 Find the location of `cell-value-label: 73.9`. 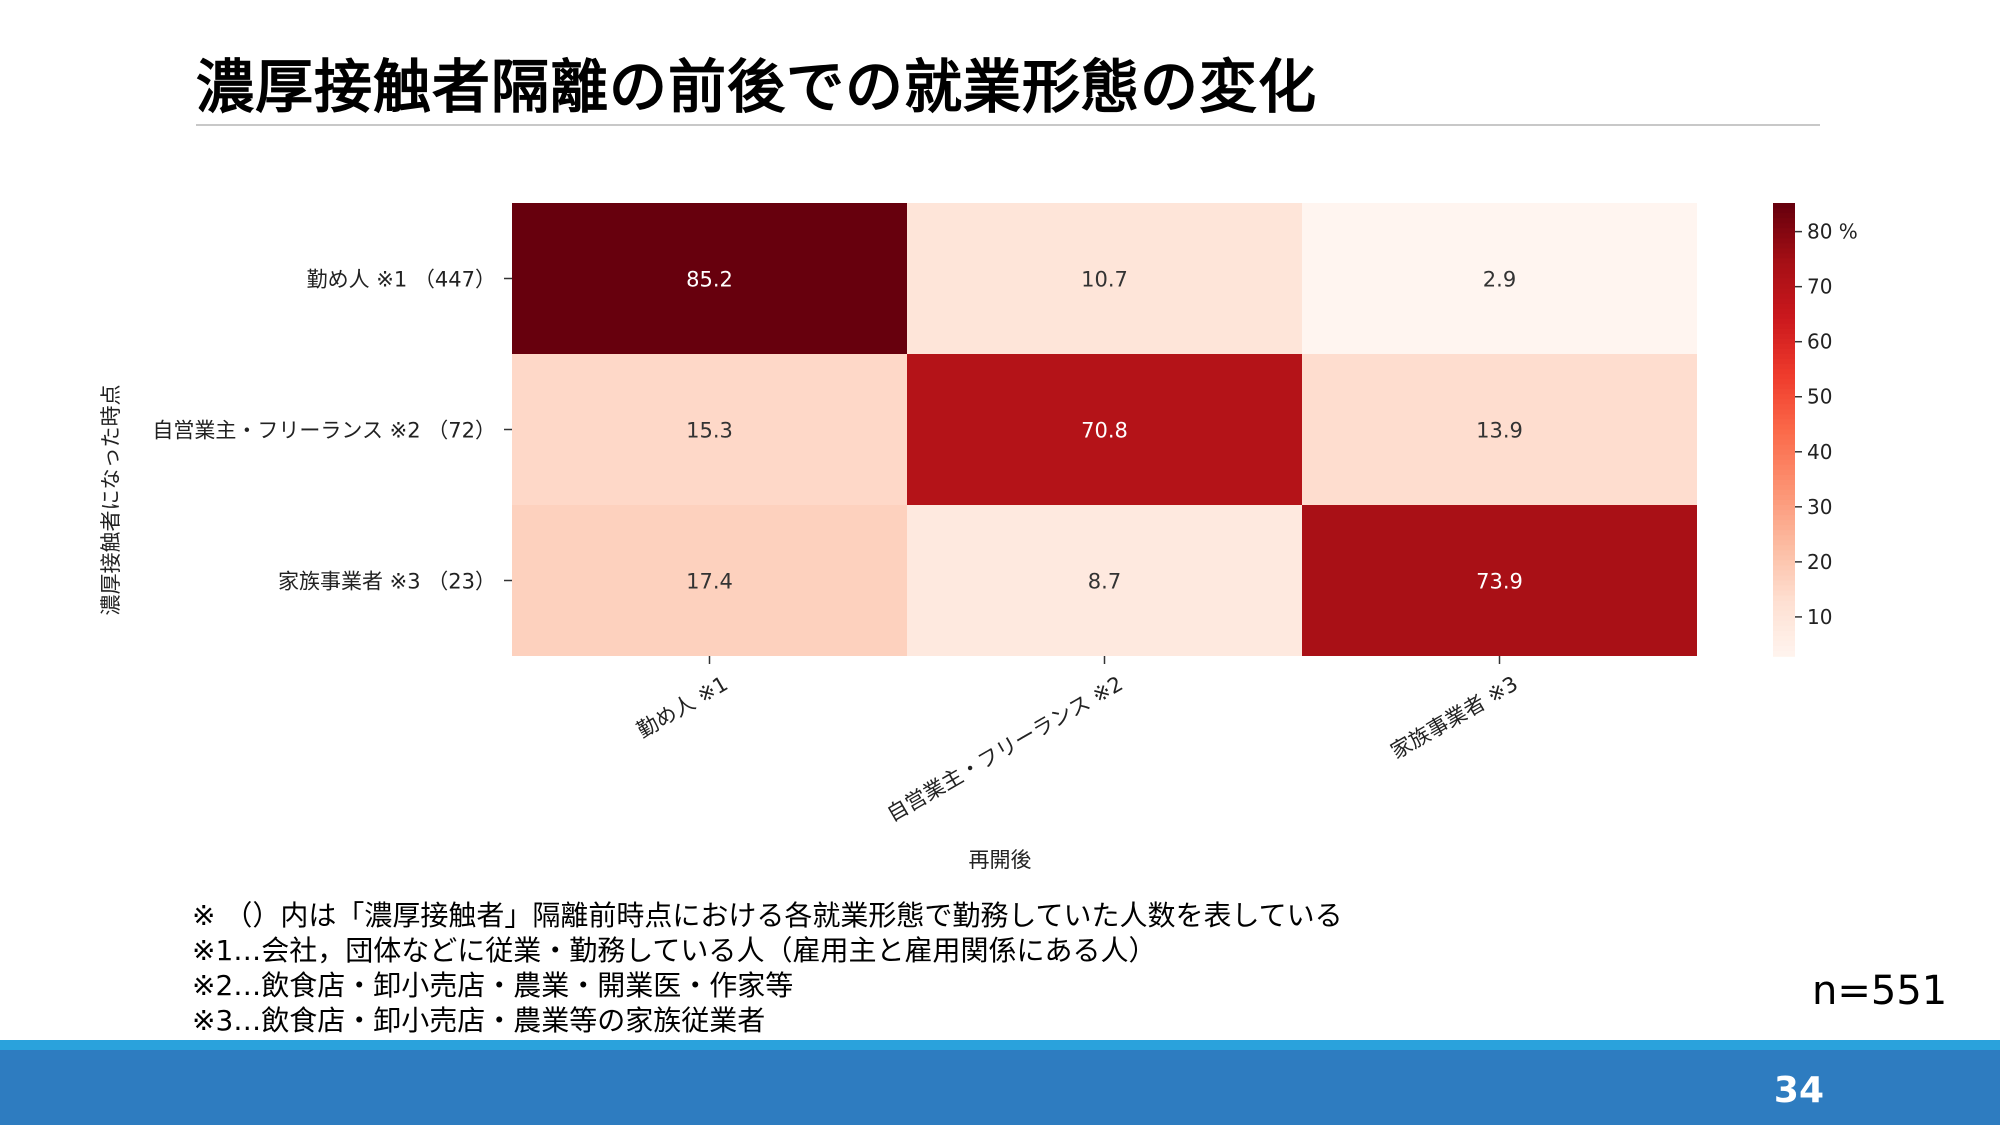

cell-value-label: 73.9 is located at coordinates (1499, 582).